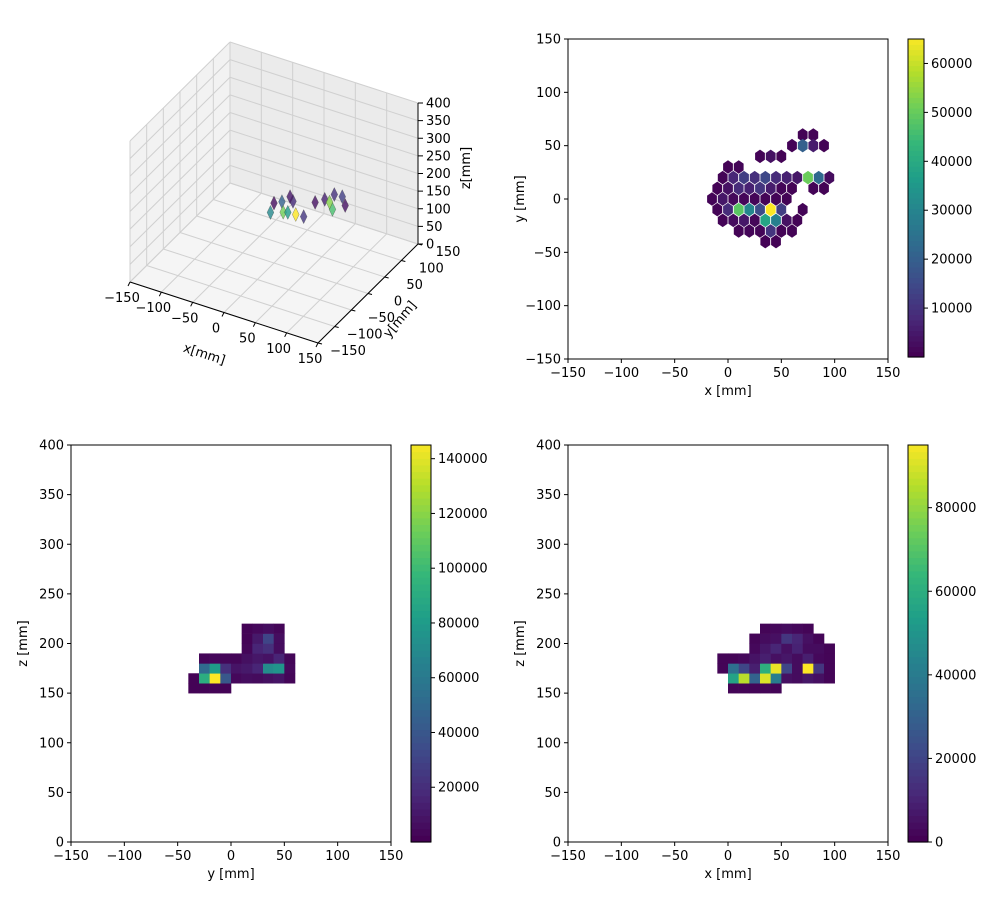  I want to click on y-tick-label: −50, so click(547, 253).